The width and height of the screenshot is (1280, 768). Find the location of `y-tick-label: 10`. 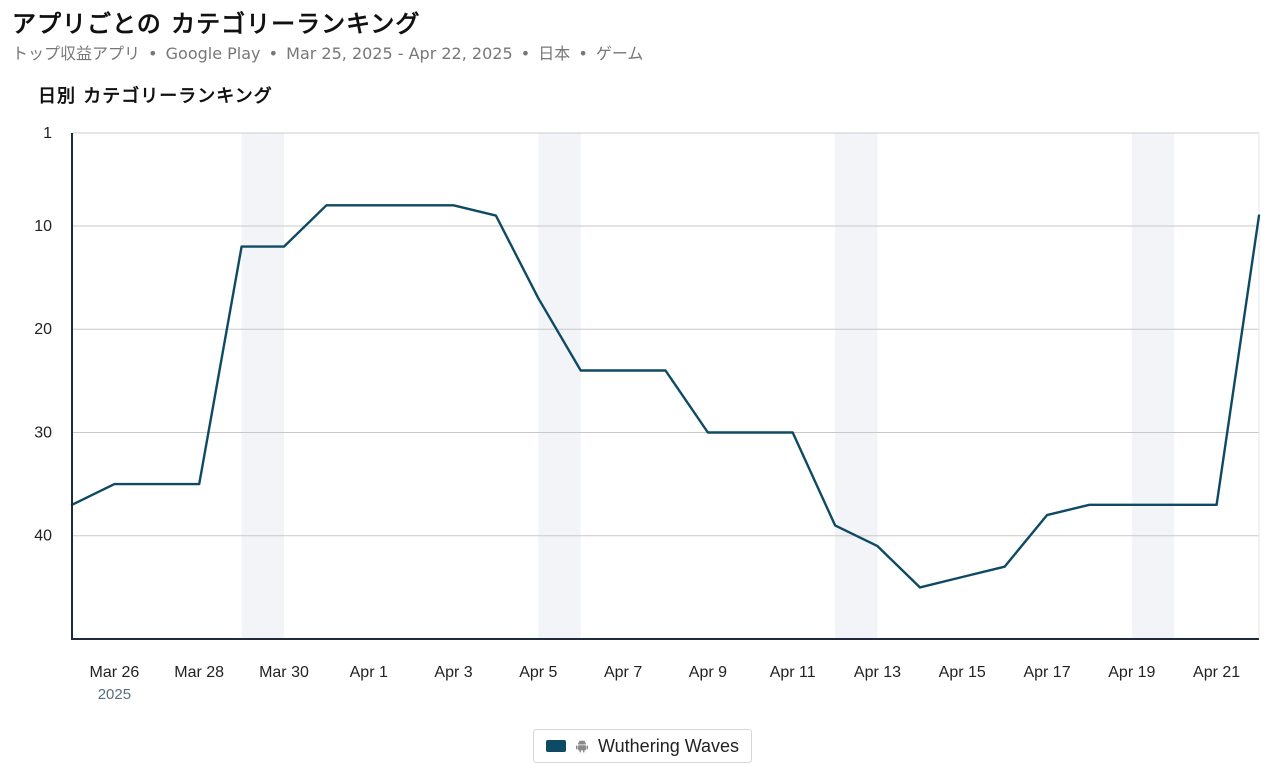

y-tick-label: 10 is located at coordinates (43, 226).